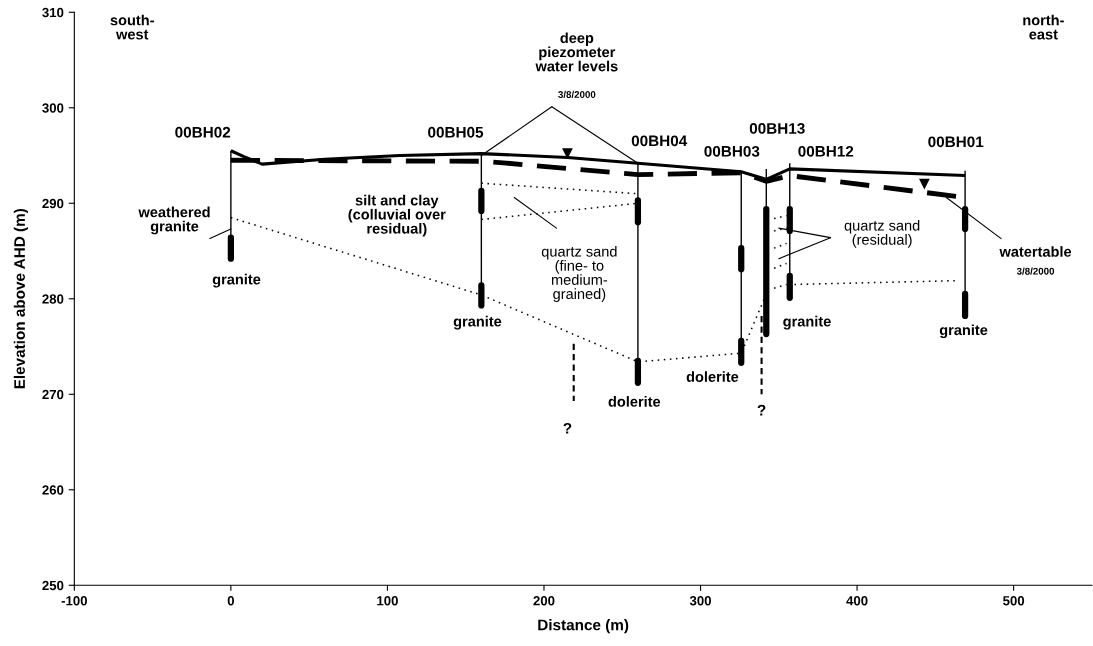 The image size is (1093, 646). Describe the element at coordinates (53, 394) in the screenshot. I see `y-tick-label: 270` at that location.